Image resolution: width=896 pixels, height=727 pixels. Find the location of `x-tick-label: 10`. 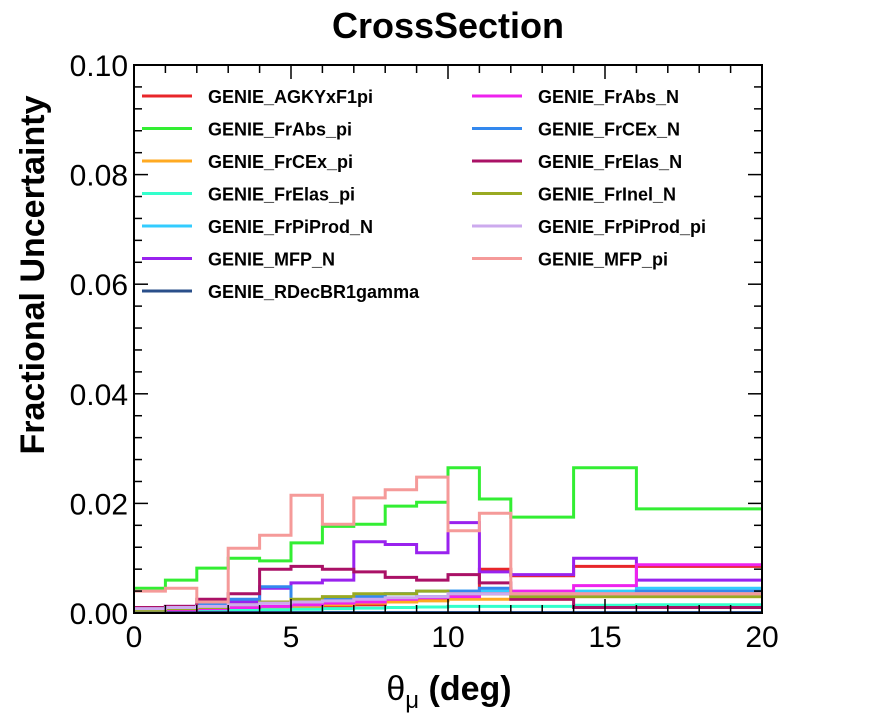

x-tick-label: 10 is located at coordinates (447, 637).